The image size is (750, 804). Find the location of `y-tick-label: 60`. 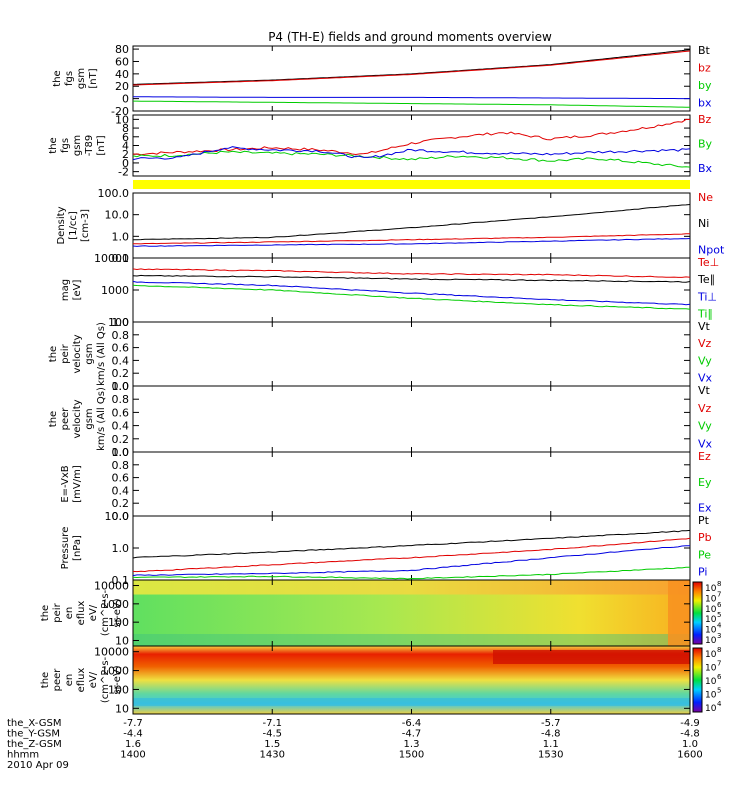

y-tick-label: 60 is located at coordinates (122, 61).